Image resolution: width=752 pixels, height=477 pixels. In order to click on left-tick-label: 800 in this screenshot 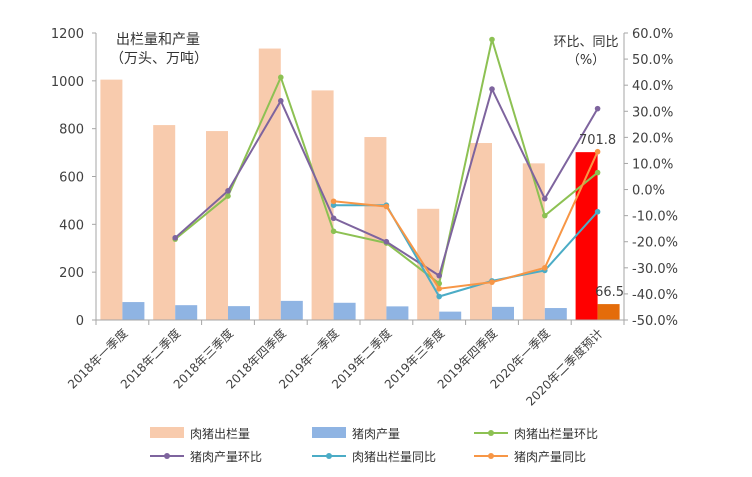, I will do `click(71, 130)`.